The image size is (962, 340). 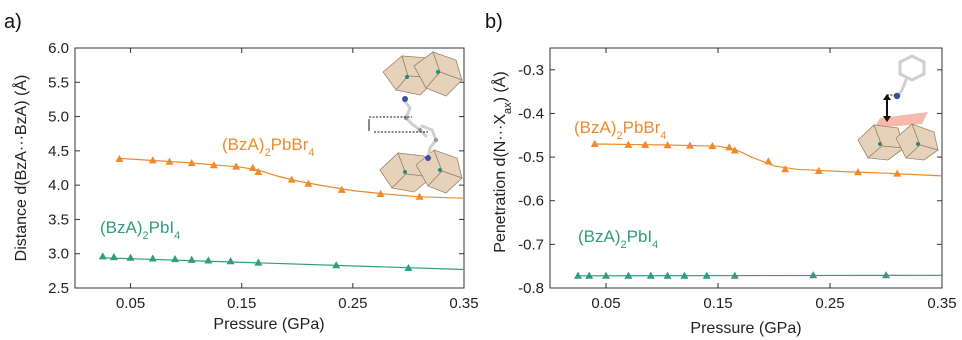 What do you see at coordinates (898, 107) in the screenshot?
I see `panel-b-structure-inset` at bounding box center [898, 107].